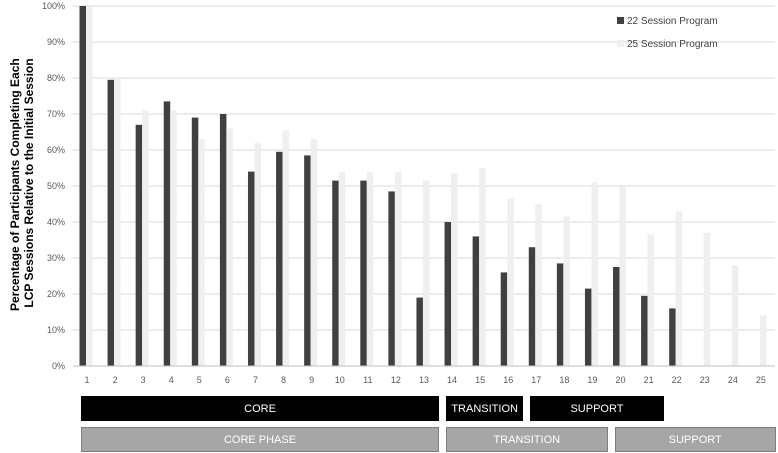 This screenshot has height=453, width=778. Describe the element at coordinates (667, 33) in the screenshot. I see `legend: 22 Session Program 25 Session Program` at that location.